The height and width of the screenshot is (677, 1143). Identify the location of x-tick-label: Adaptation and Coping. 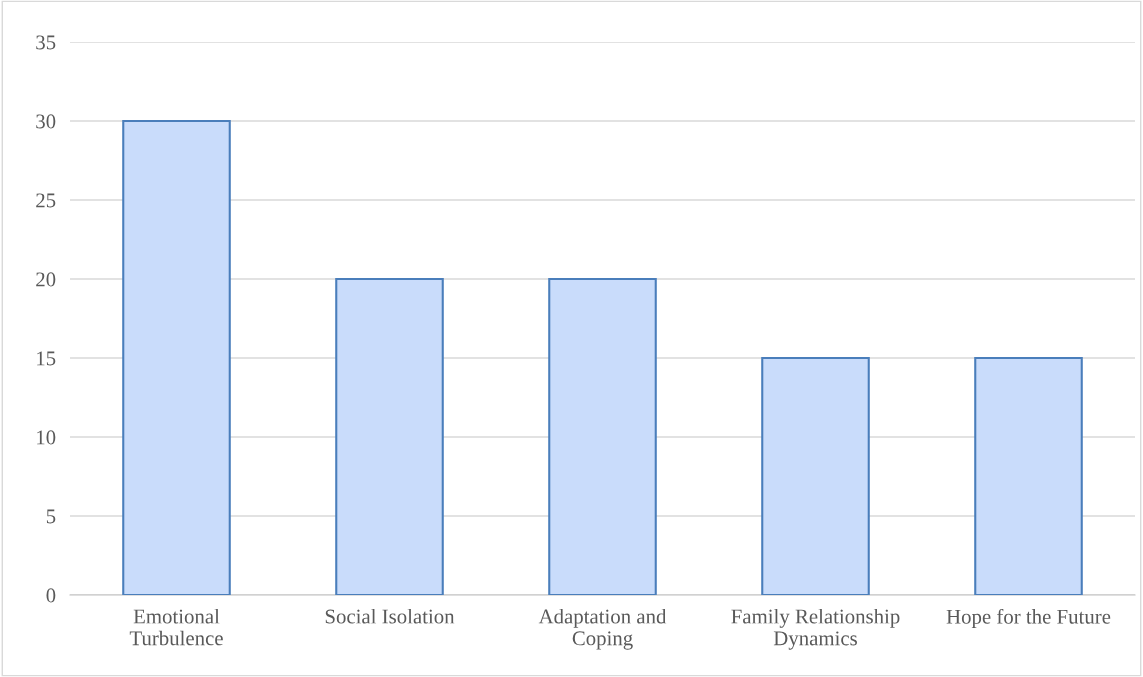
(602, 629).